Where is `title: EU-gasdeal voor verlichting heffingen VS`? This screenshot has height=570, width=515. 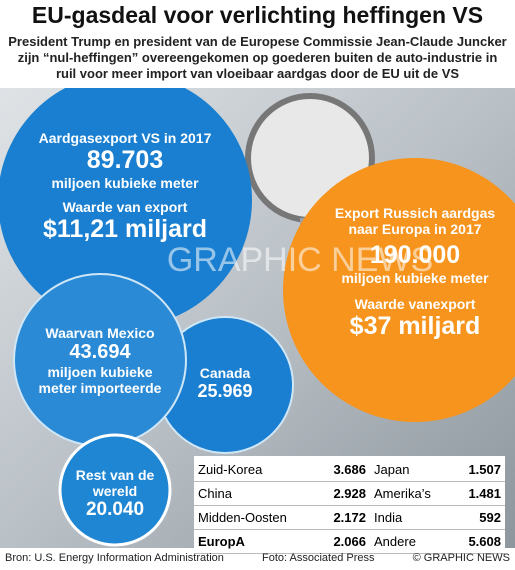
title: EU-gasdeal voor verlichting heffingen VS is located at coordinates (257, 15).